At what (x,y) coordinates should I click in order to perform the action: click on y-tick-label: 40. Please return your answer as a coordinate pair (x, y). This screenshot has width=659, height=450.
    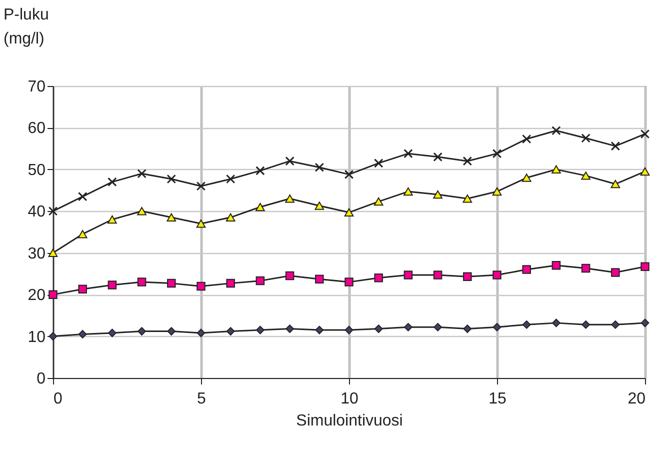
    Looking at the image, I should click on (37, 212).